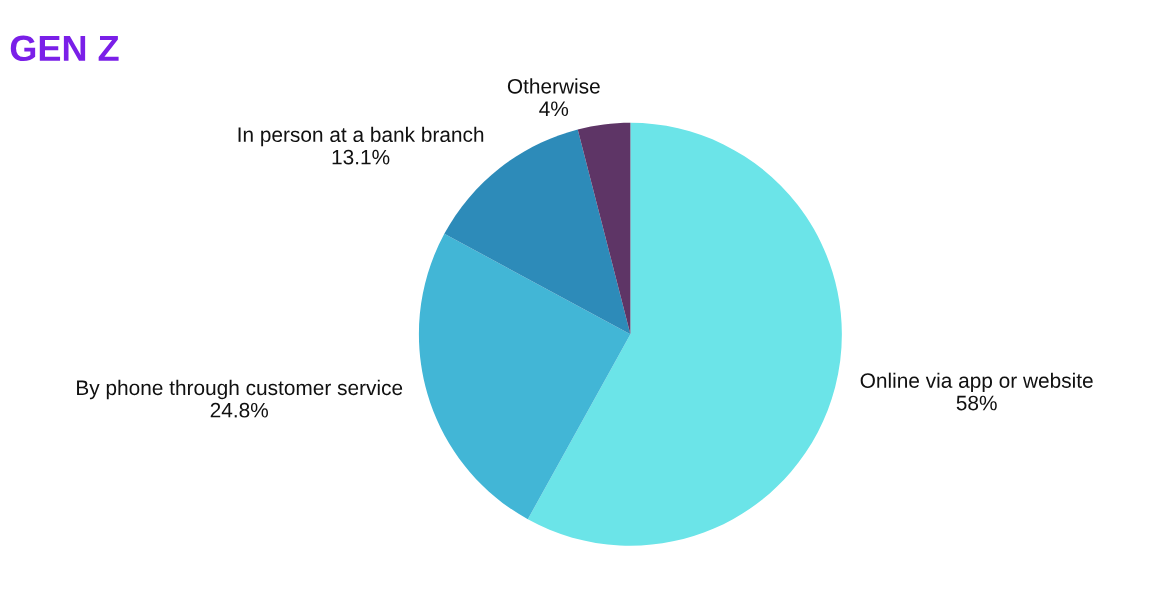 The width and height of the screenshot is (1162, 605). Describe the element at coordinates (239, 410) in the screenshot. I see `data-label: 24.8%` at that location.